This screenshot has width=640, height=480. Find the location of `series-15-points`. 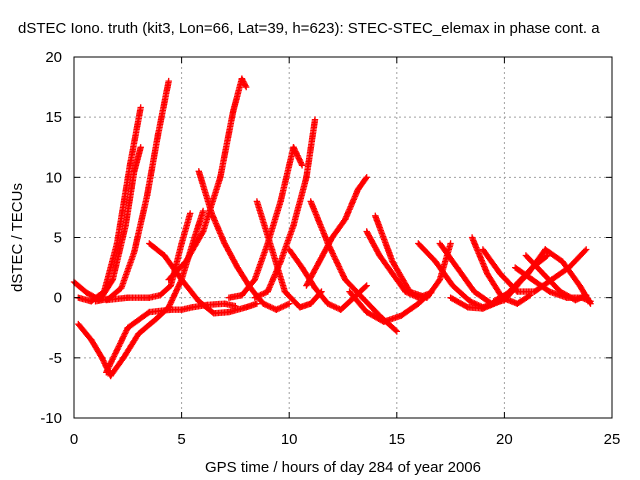

series-15-points is located at coordinates (353, 266).